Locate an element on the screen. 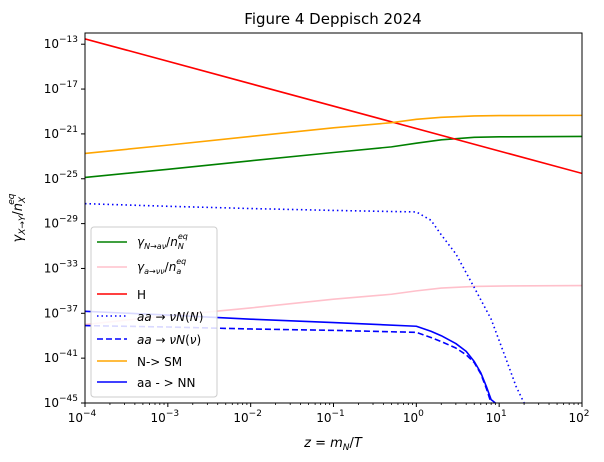 The width and height of the screenshot is (604, 462). x-tick-label-4: 10⁰ is located at coordinates (413, 417).